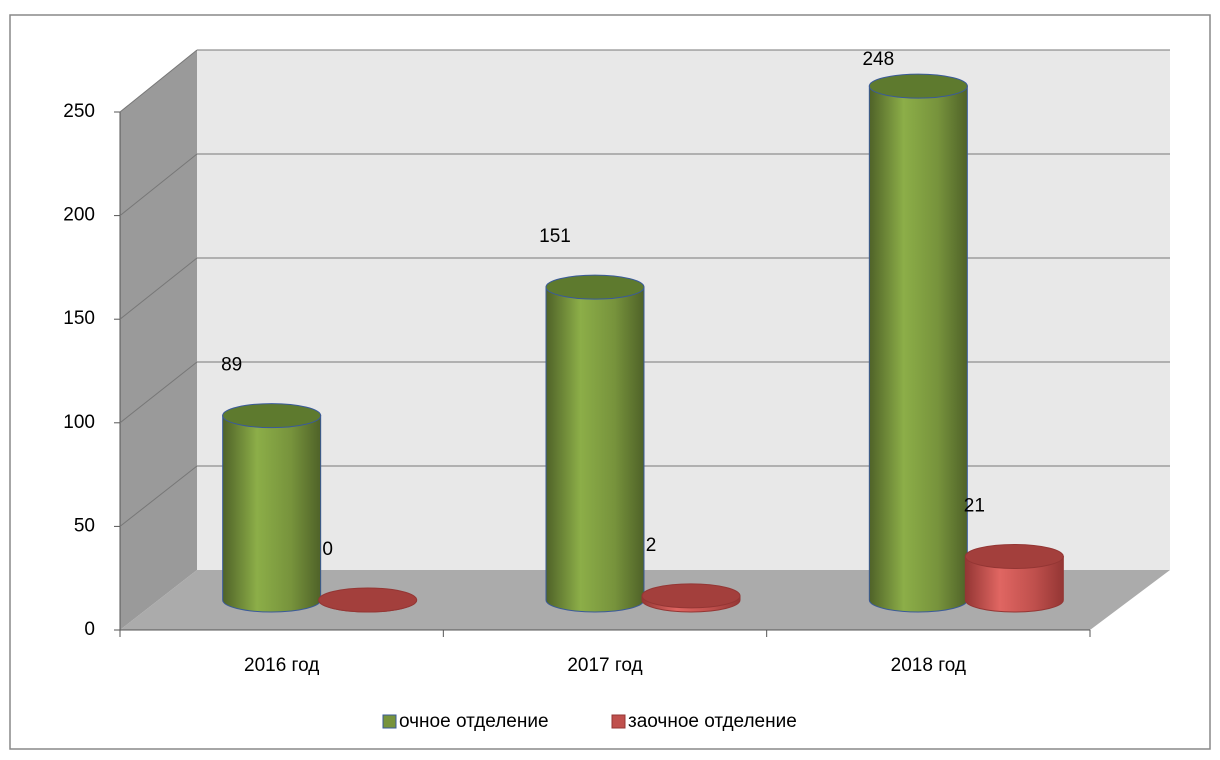  I want to click on y-tick-label: 100, so click(79, 422).